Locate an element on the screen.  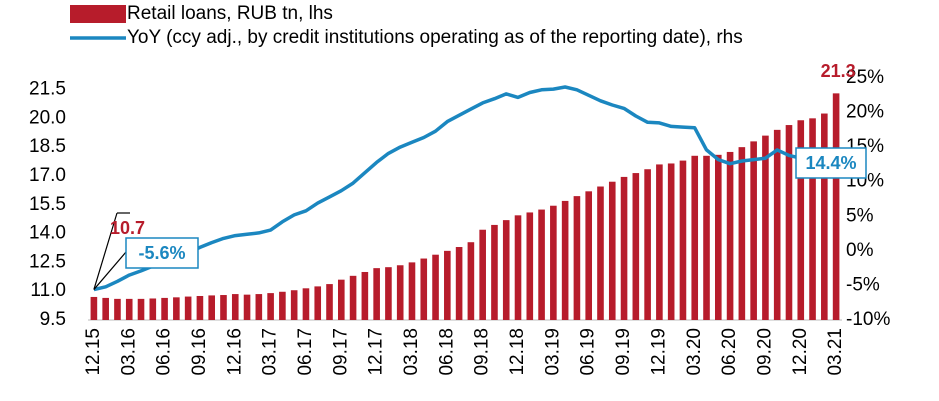
y2-tick-label: 25% is located at coordinates (865, 77).